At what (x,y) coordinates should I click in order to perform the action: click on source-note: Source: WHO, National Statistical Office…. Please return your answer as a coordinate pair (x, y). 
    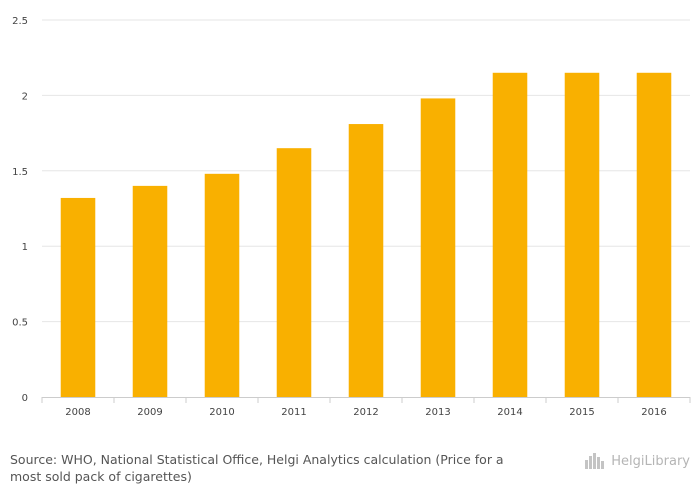
    Looking at the image, I should click on (270, 468).